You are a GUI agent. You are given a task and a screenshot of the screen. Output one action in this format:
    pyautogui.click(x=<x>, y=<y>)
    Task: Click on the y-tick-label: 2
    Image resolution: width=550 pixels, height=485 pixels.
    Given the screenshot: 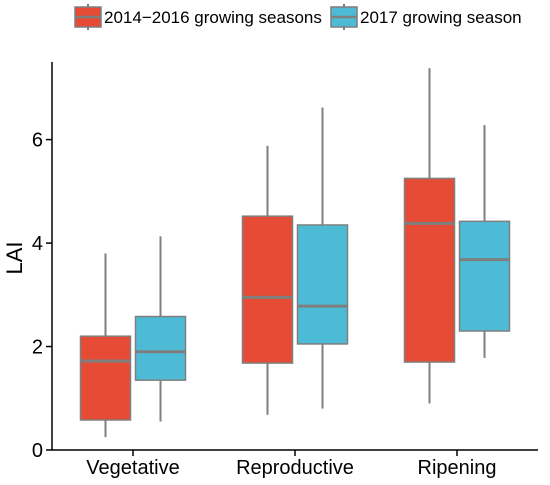 What is the action you would take?
    pyautogui.click(x=37, y=348)
    